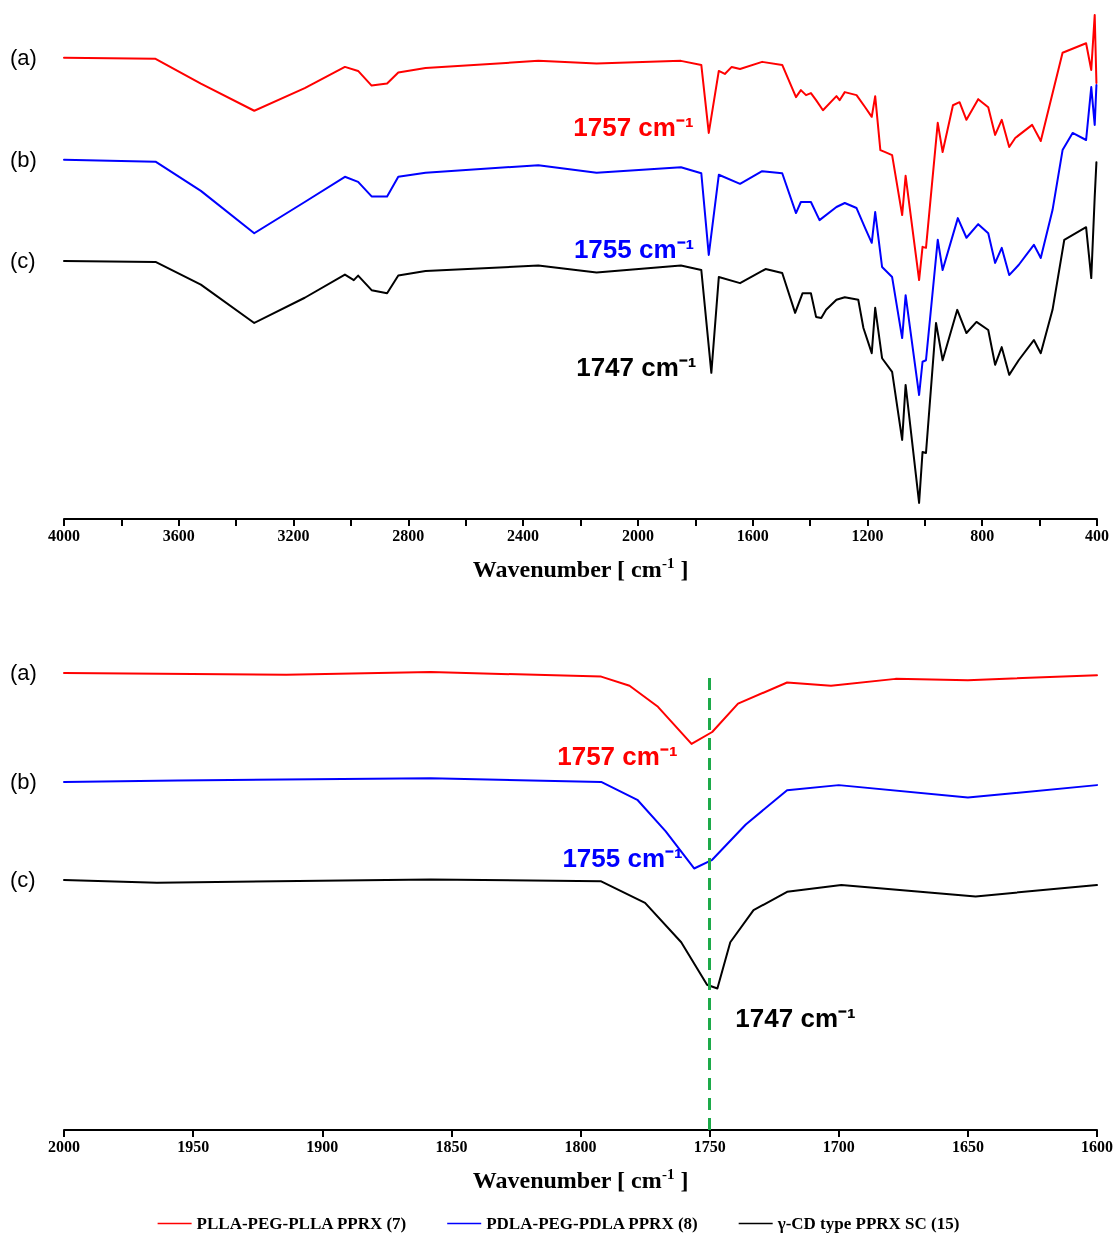 The width and height of the screenshot is (1117, 1257). What do you see at coordinates (322, 1146) in the screenshot?
I see `x-tick-label: 1900` at bounding box center [322, 1146].